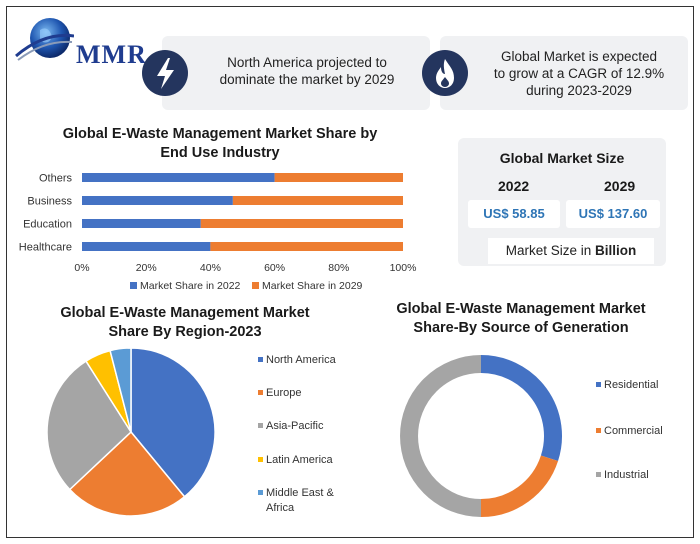 The height and width of the screenshot is (544, 700). Describe the element at coordinates (616, 250) in the screenshot. I see `market-size-unit-bold: Billion` at that location.